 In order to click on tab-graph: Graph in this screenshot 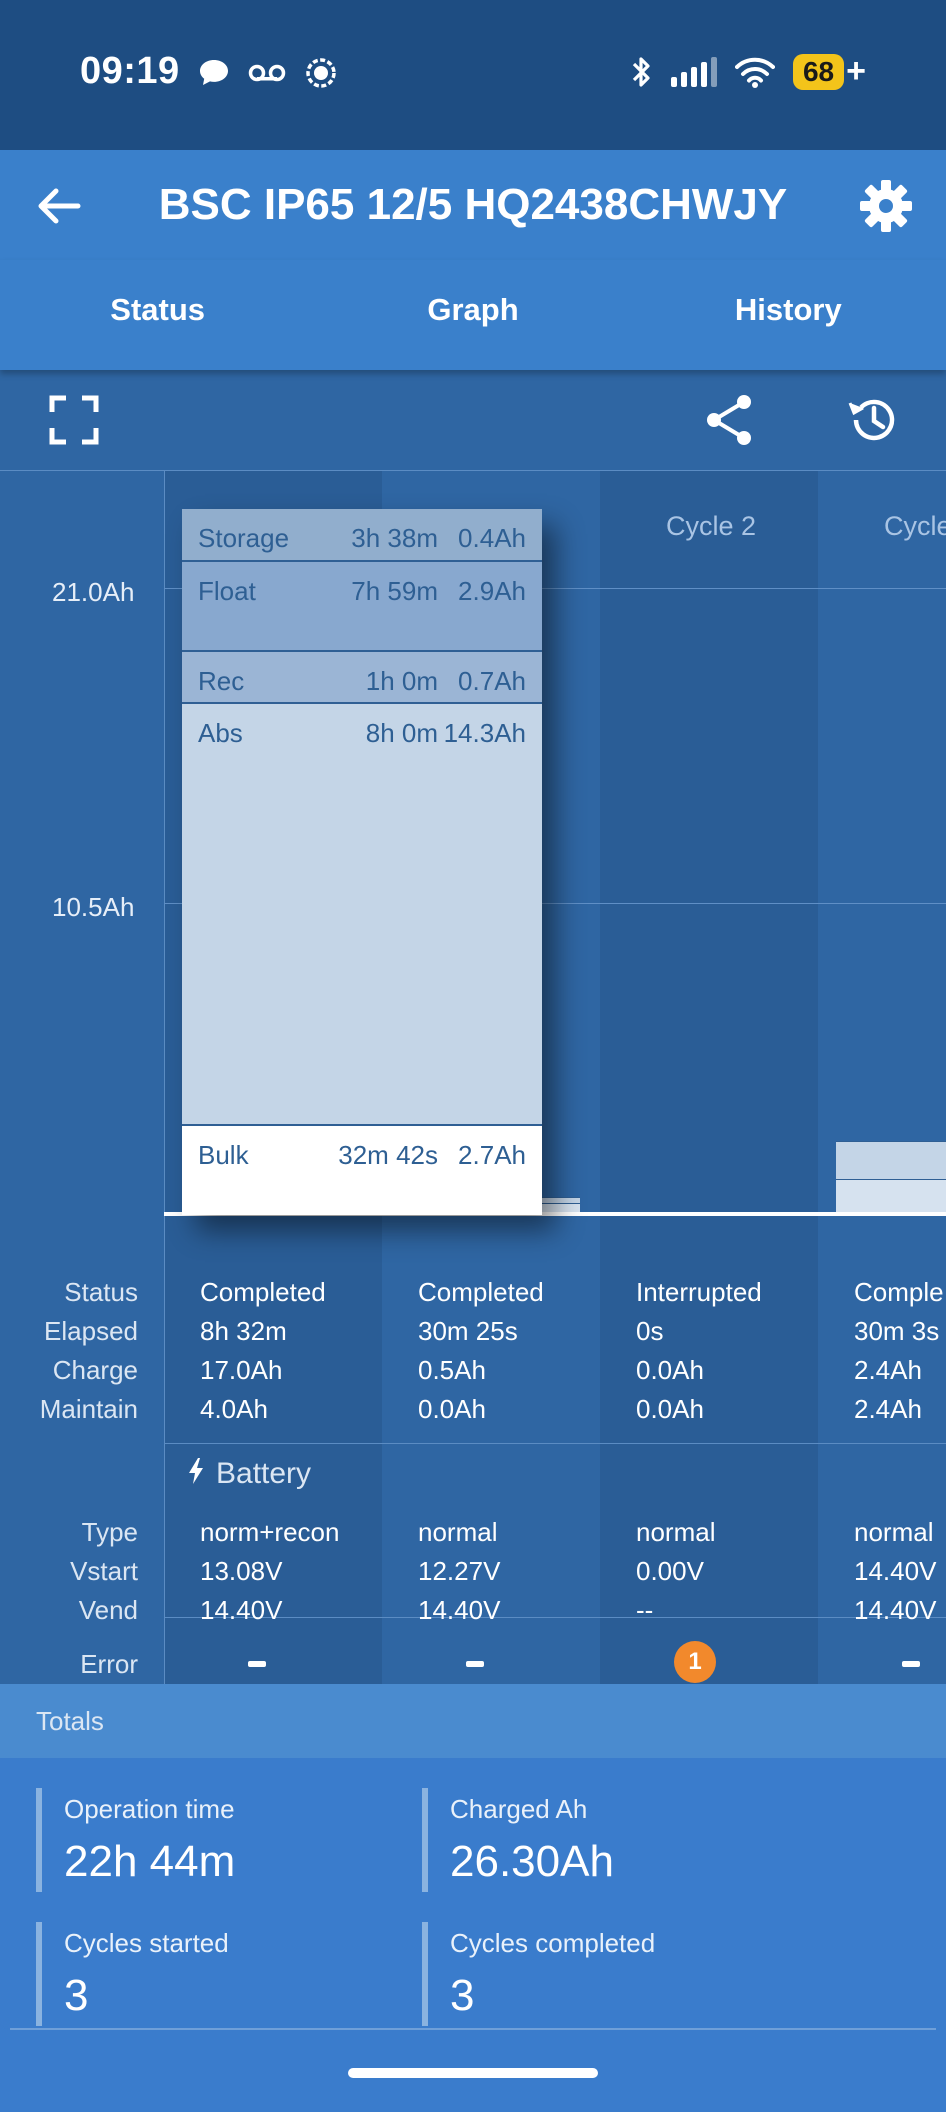, I will do `click(473, 309)`.